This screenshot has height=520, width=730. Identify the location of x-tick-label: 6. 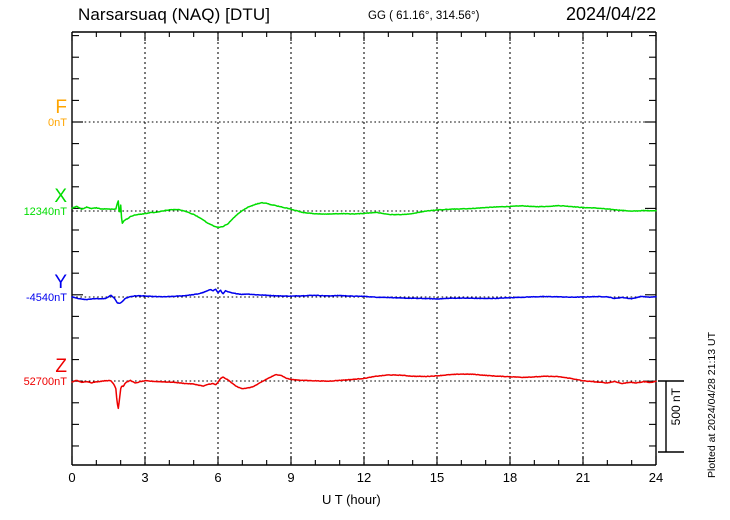
(218, 477).